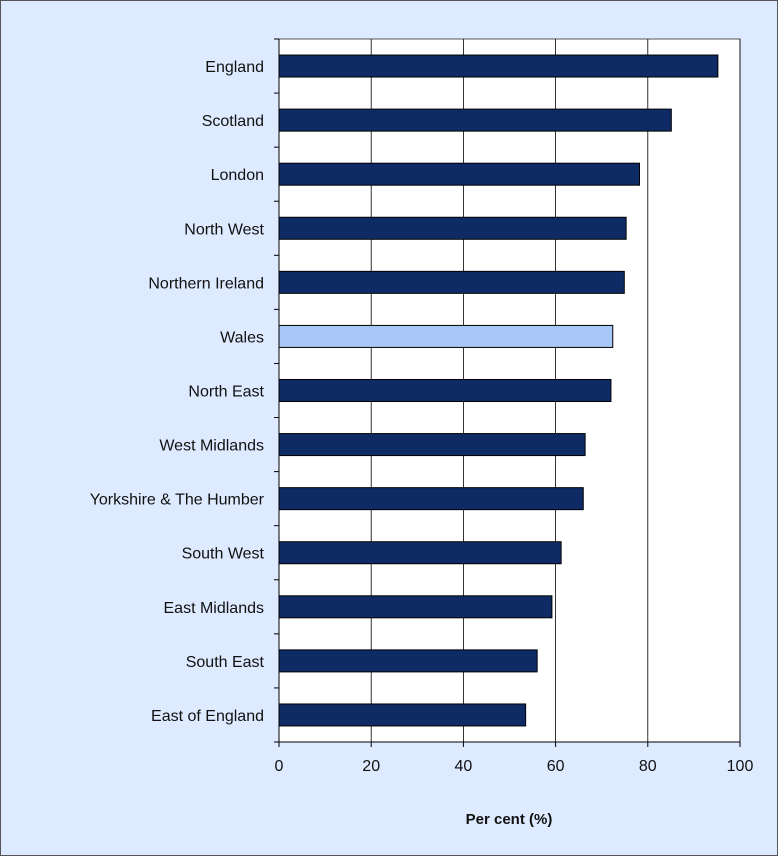  Describe the element at coordinates (446, 336) in the screenshot. I see `bar-wales` at that location.